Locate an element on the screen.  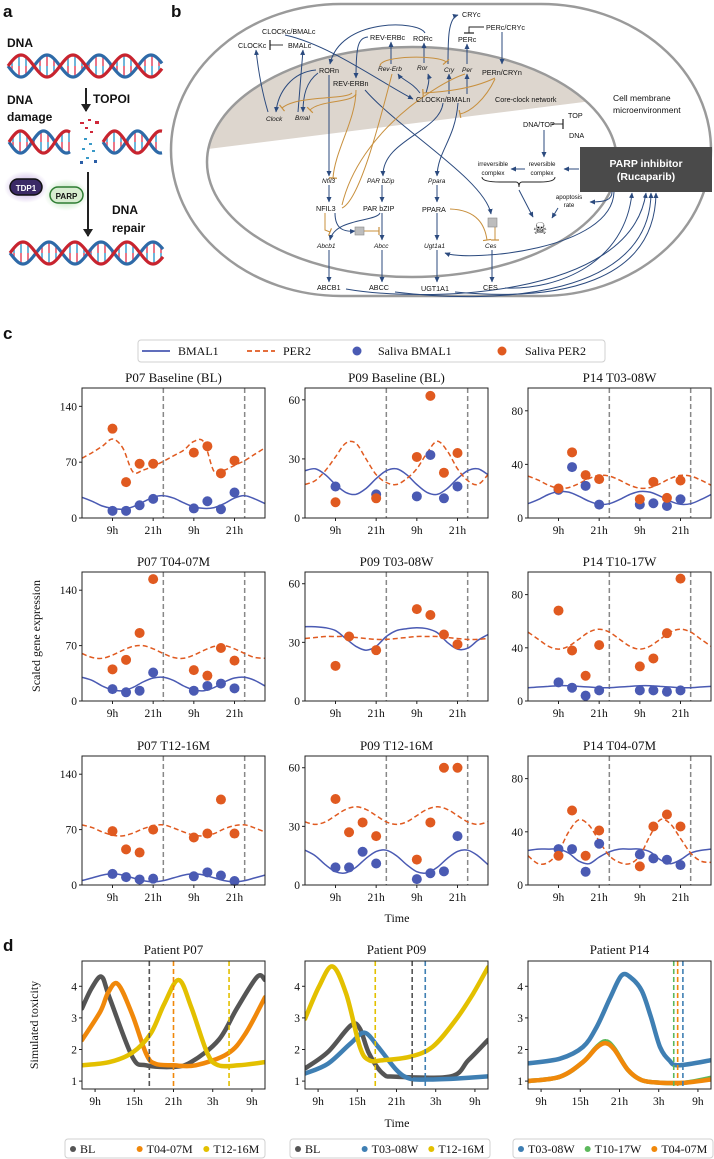
node-dna: DNA is located at coordinates (576, 135).